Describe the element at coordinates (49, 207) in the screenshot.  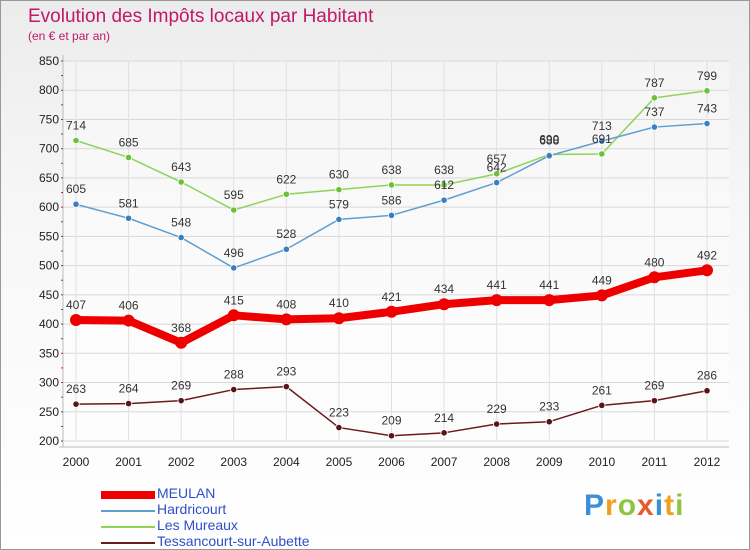
I see `y-tick-label: 600` at that location.